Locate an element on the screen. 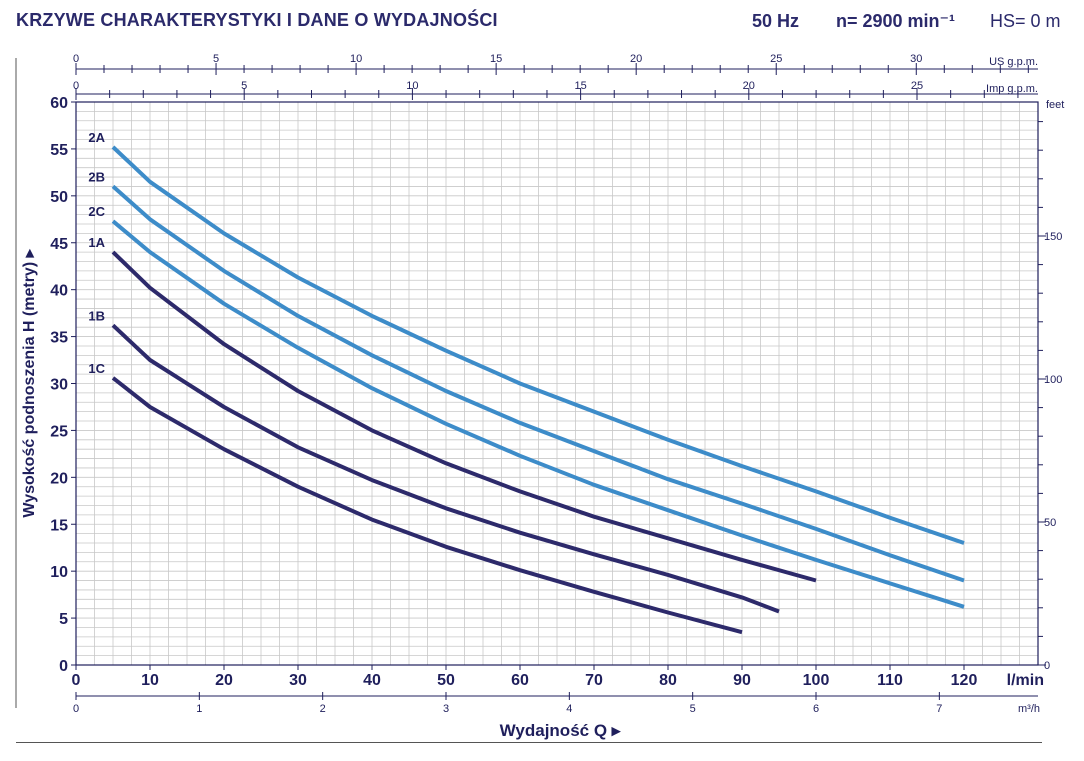 This screenshot has width=1084, height=761. speed-label: n= 2900 min⁻¹ is located at coordinates (896, 21).